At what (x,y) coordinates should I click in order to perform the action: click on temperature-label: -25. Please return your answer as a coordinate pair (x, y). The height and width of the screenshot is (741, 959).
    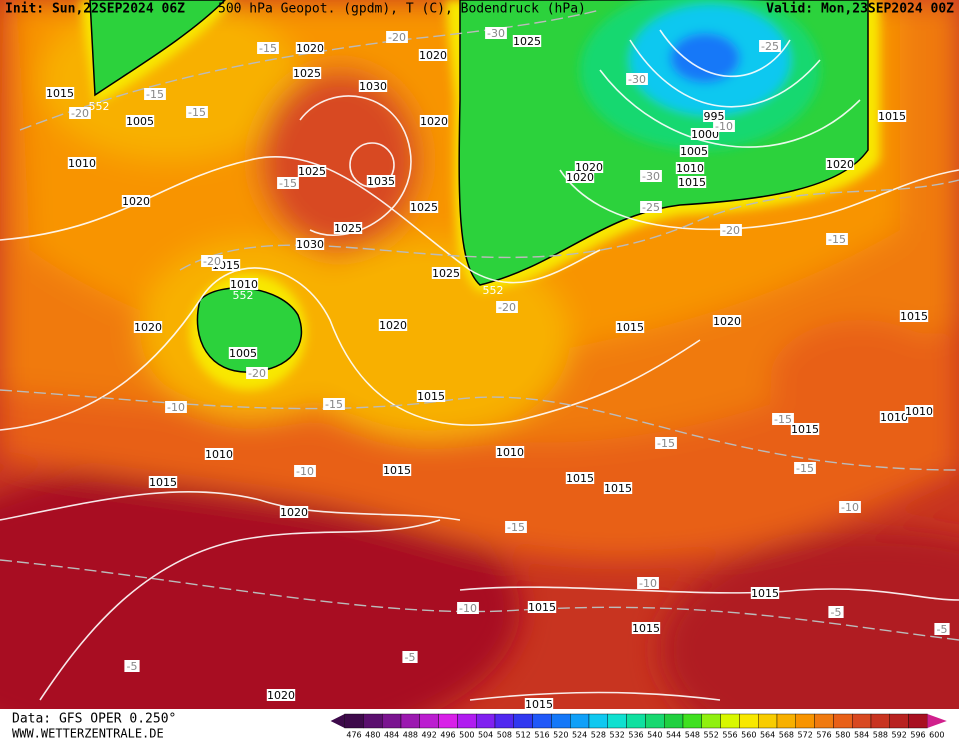
    Looking at the image, I should click on (770, 46).